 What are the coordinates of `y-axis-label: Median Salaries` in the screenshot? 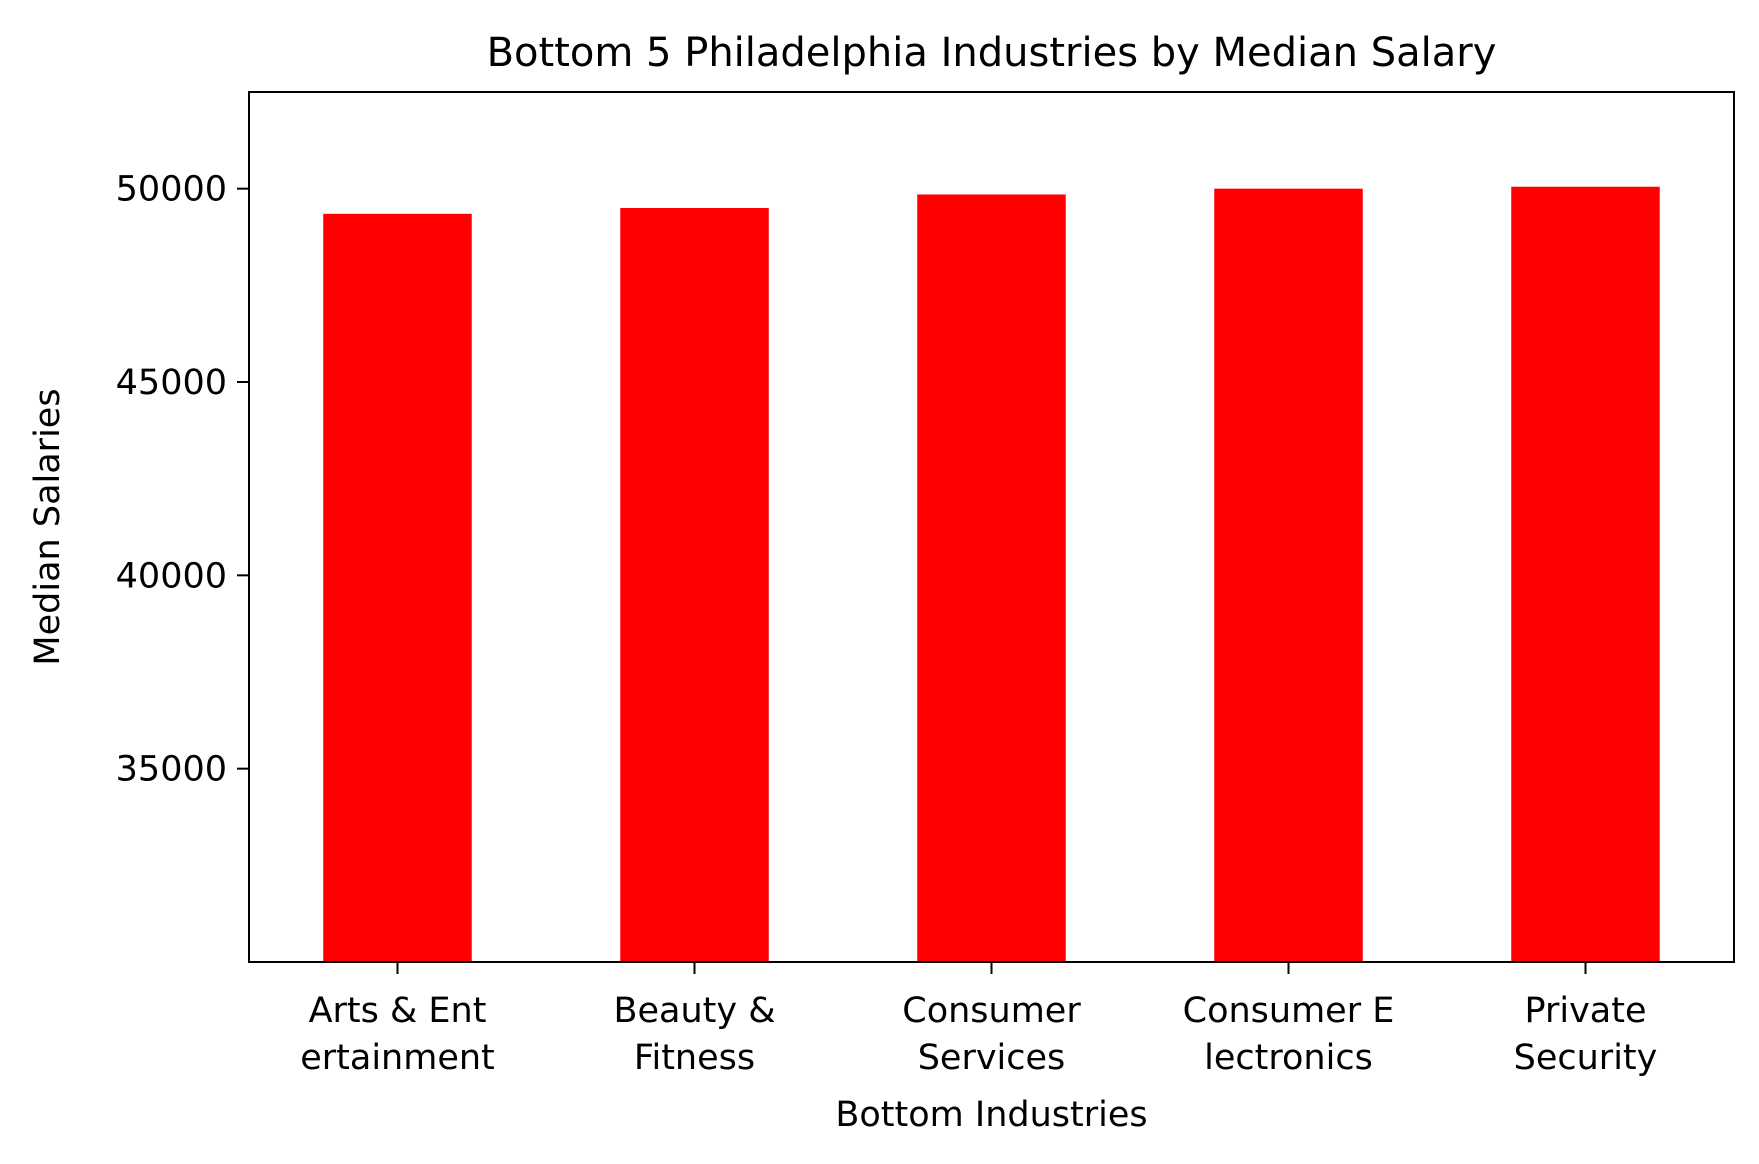 It's located at (48, 526).